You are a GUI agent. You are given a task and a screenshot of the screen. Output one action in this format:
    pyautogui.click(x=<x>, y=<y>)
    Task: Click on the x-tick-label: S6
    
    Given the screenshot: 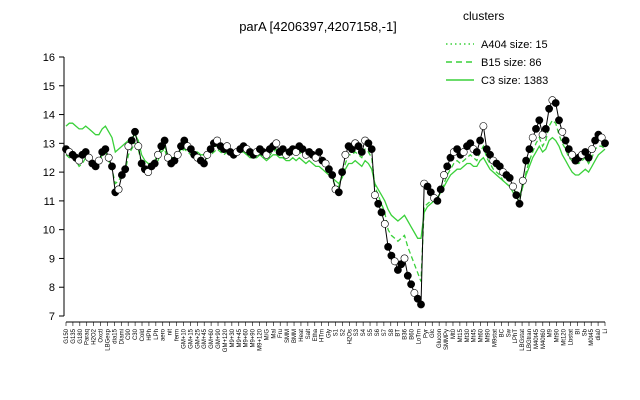 What is the action you would take?
    pyautogui.click(x=378, y=332)
    